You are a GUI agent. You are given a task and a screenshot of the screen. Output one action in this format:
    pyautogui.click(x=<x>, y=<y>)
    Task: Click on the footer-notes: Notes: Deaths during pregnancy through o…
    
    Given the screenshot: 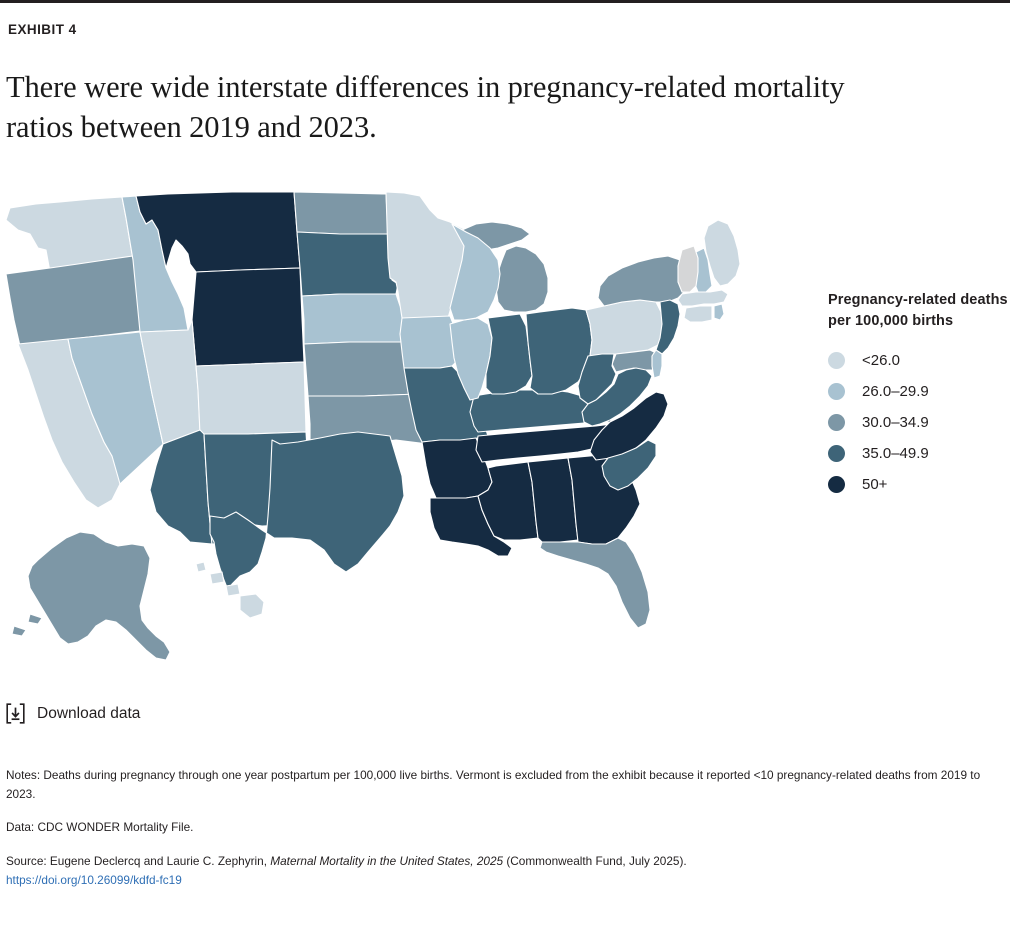 What is the action you would take?
    pyautogui.click(x=501, y=784)
    